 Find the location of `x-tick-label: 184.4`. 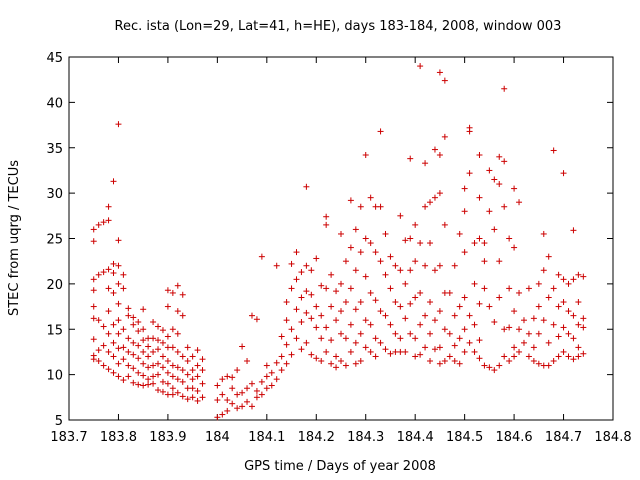

x-tick-label: 184.4 is located at coordinates (415, 437).